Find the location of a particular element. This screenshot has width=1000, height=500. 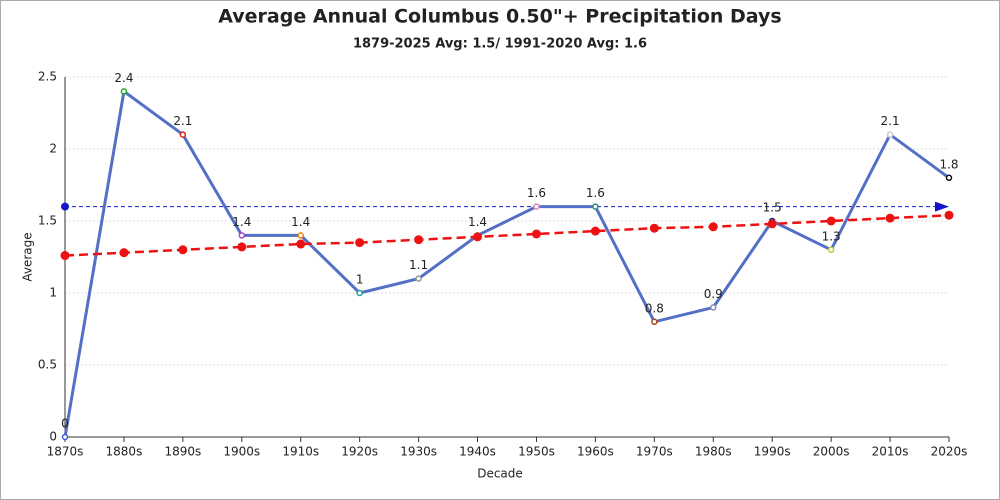

data-label: 0.8 is located at coordinates (654, 308).